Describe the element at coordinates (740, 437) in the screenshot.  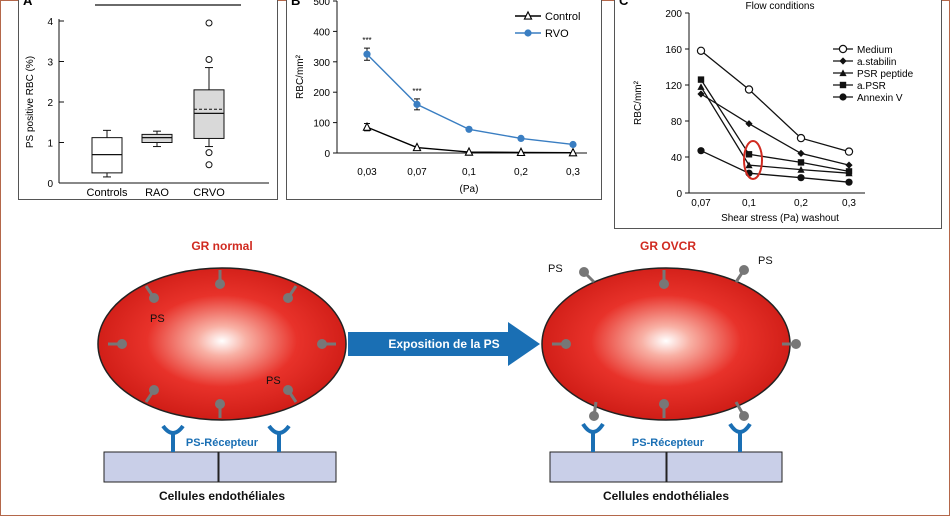
I see `ps-receptor-bound` at that location.